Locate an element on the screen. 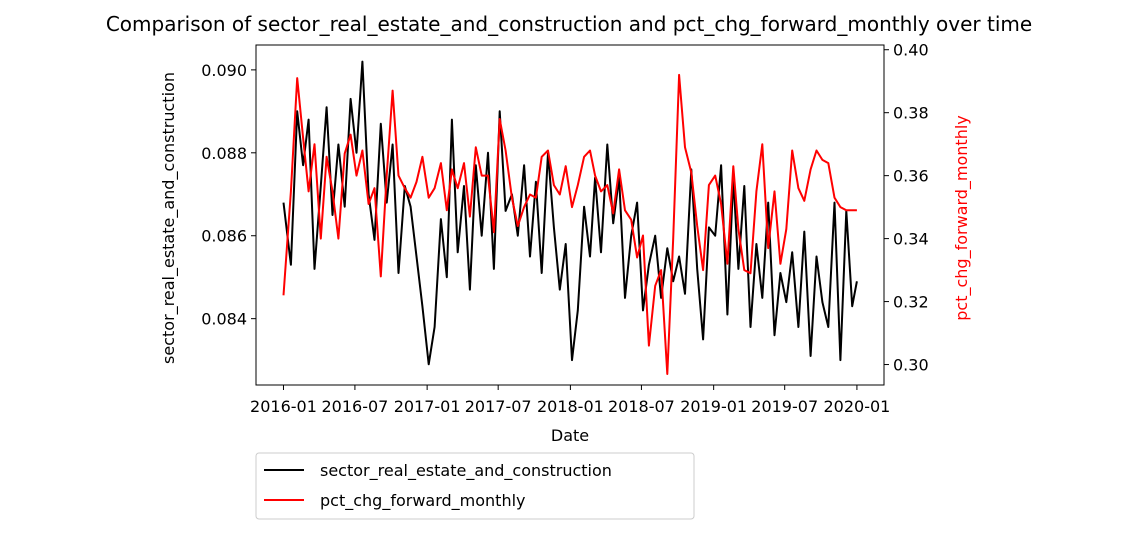 This screenshot has width=1140, height=534. x-tick-label: 2017-01 is located at coordinates (427, 406).